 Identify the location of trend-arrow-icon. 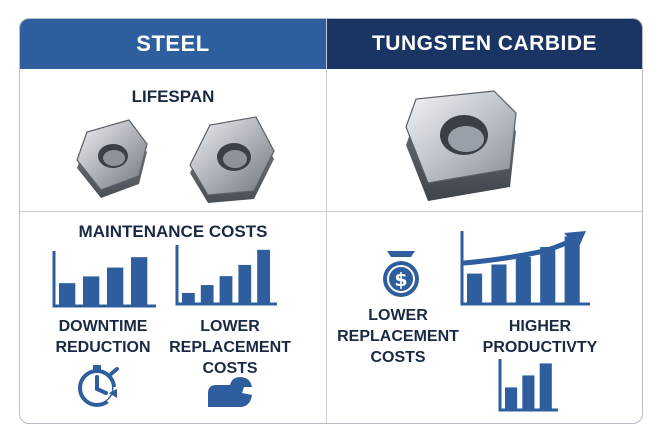
(523, 248).